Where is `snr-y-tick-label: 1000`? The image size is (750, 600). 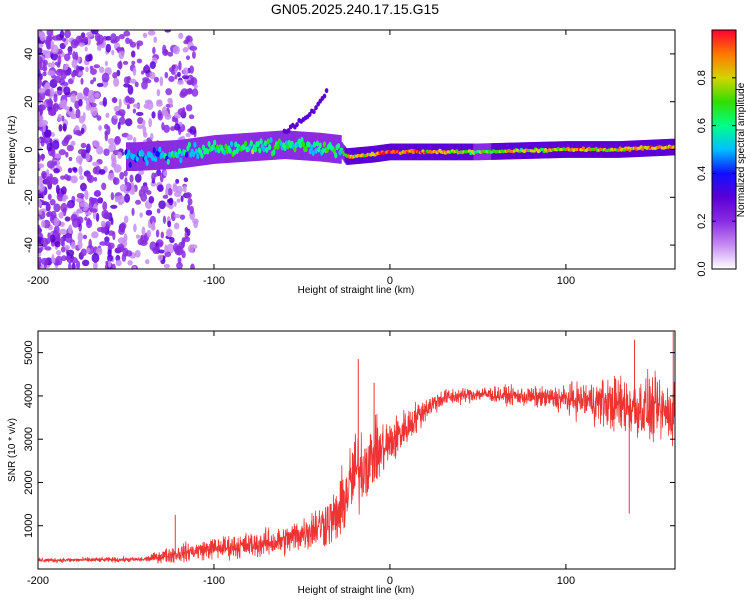
snr-y-tick-label: 1000 is located at coordinates (29, 525).